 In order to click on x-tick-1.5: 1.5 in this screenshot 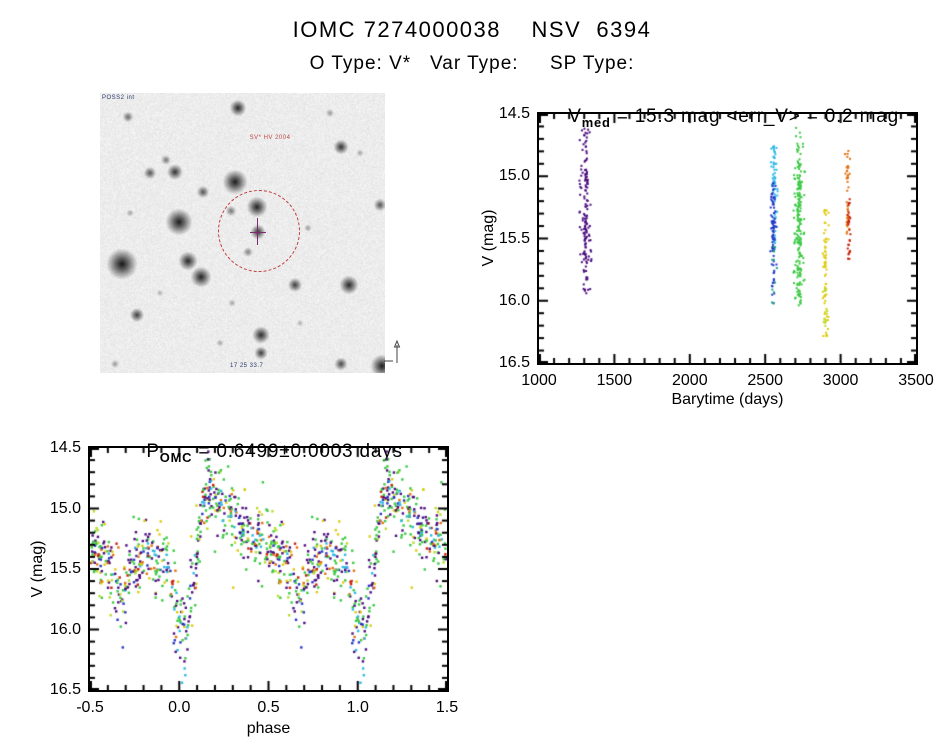, I will do `click(447, 707)`.